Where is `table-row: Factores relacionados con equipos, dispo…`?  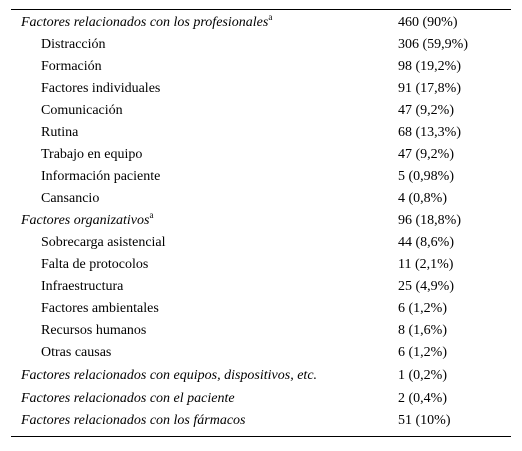
table-row: Factores relacionados con equipos, dispo… is located at coordinates (261, 376).